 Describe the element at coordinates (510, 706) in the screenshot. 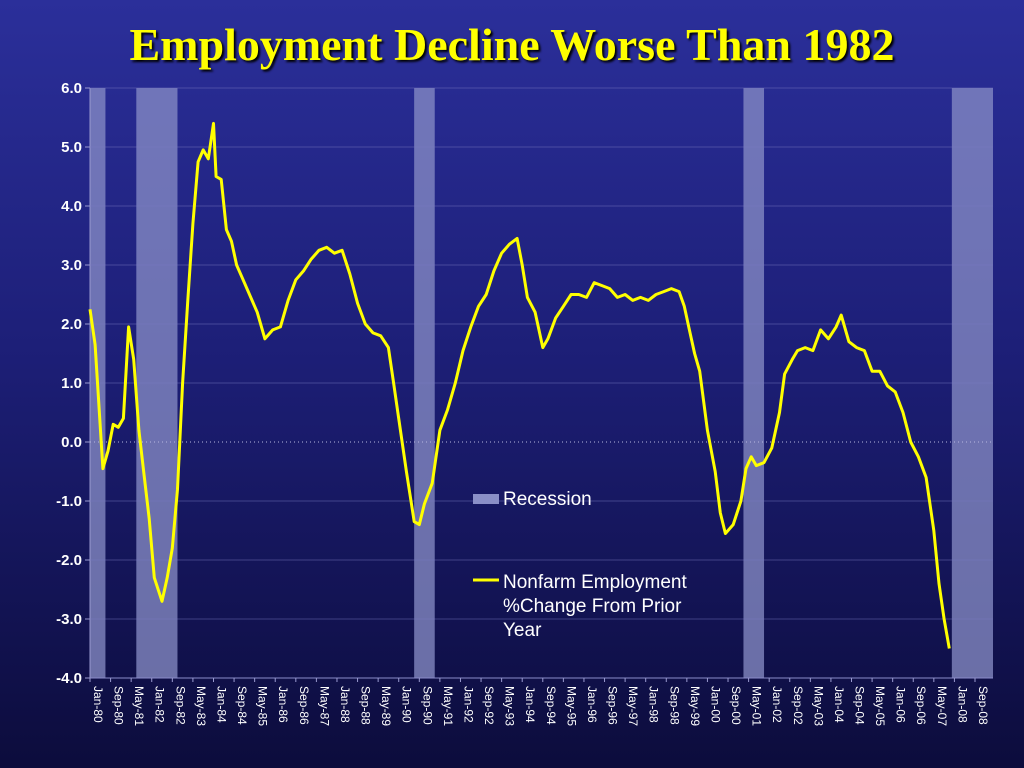

I see `x-tick-label: May-93` at that location.